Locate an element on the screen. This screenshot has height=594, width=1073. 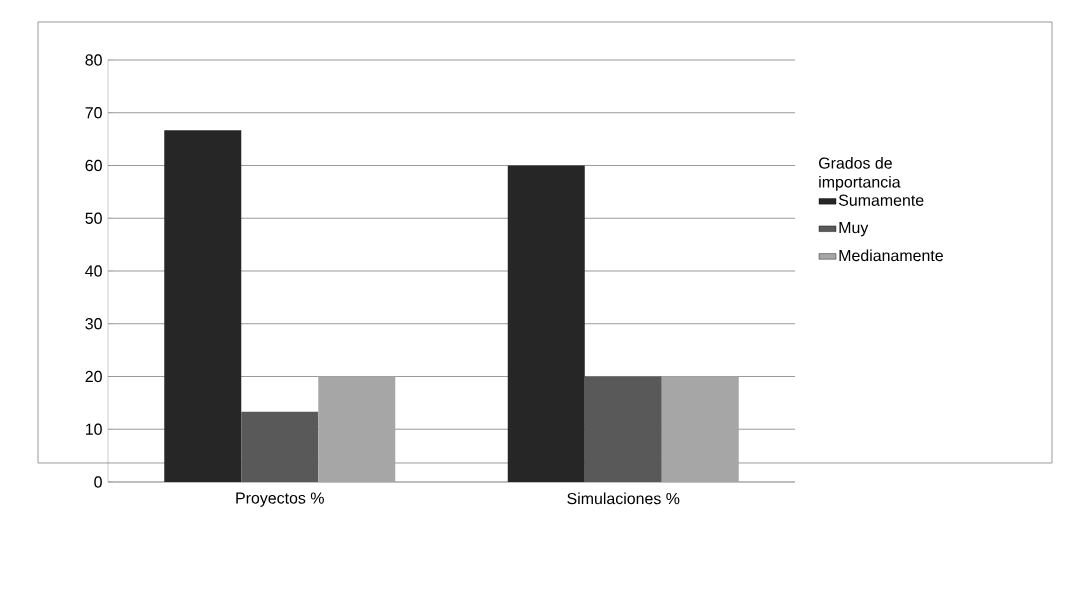
legend-label: Medianamente is located at coordinates (891, 255).